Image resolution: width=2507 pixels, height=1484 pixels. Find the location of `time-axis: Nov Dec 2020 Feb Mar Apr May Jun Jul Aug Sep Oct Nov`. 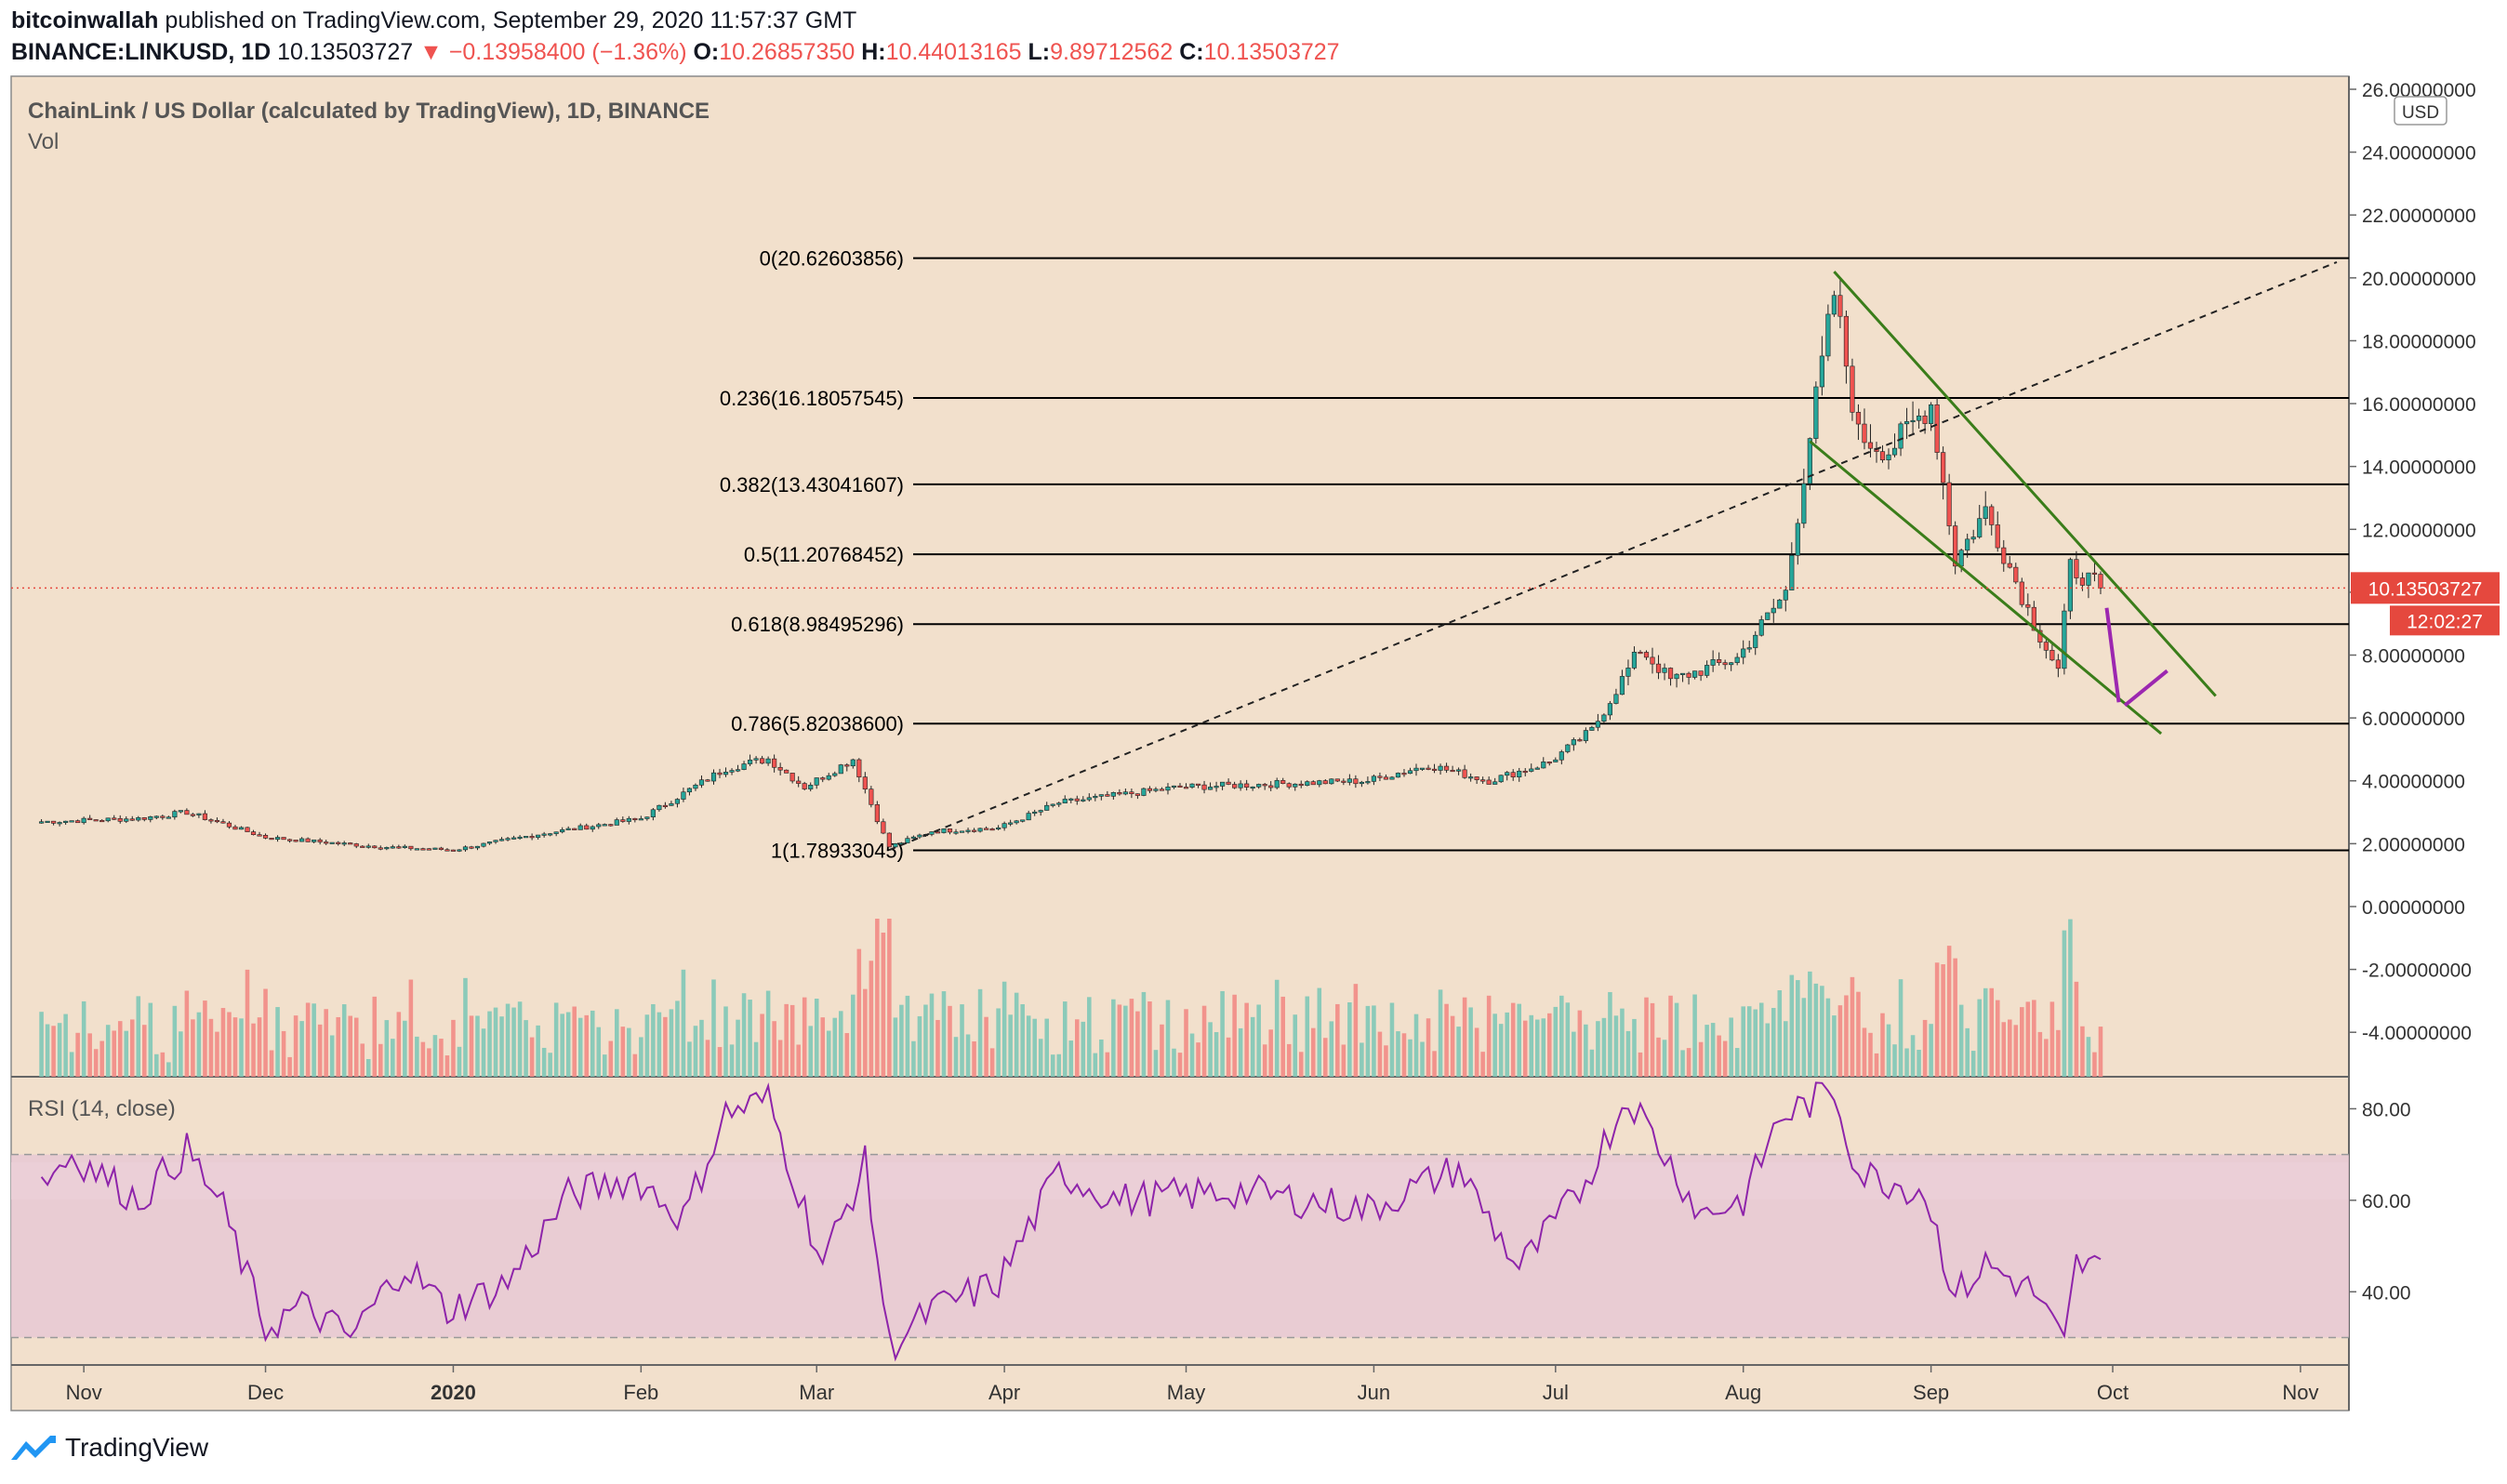

time-axis: Nov Dec 2020 Feb Mar Apr May Jun Jul Aug Sep Oct Nov is located at coordinates (1192, 1384).